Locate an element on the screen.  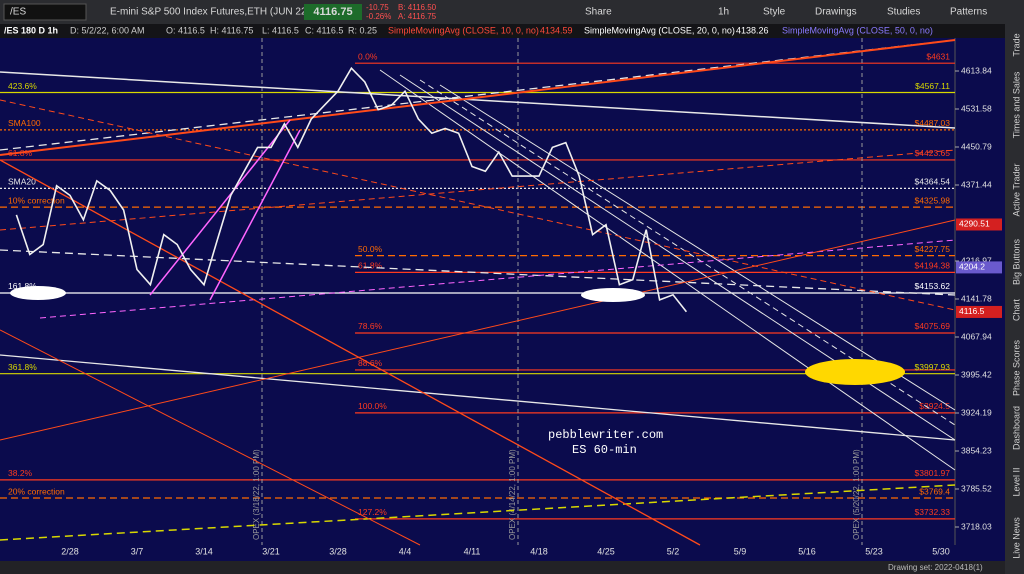
level-label: 100.0% is located at coordinates (372, 406).